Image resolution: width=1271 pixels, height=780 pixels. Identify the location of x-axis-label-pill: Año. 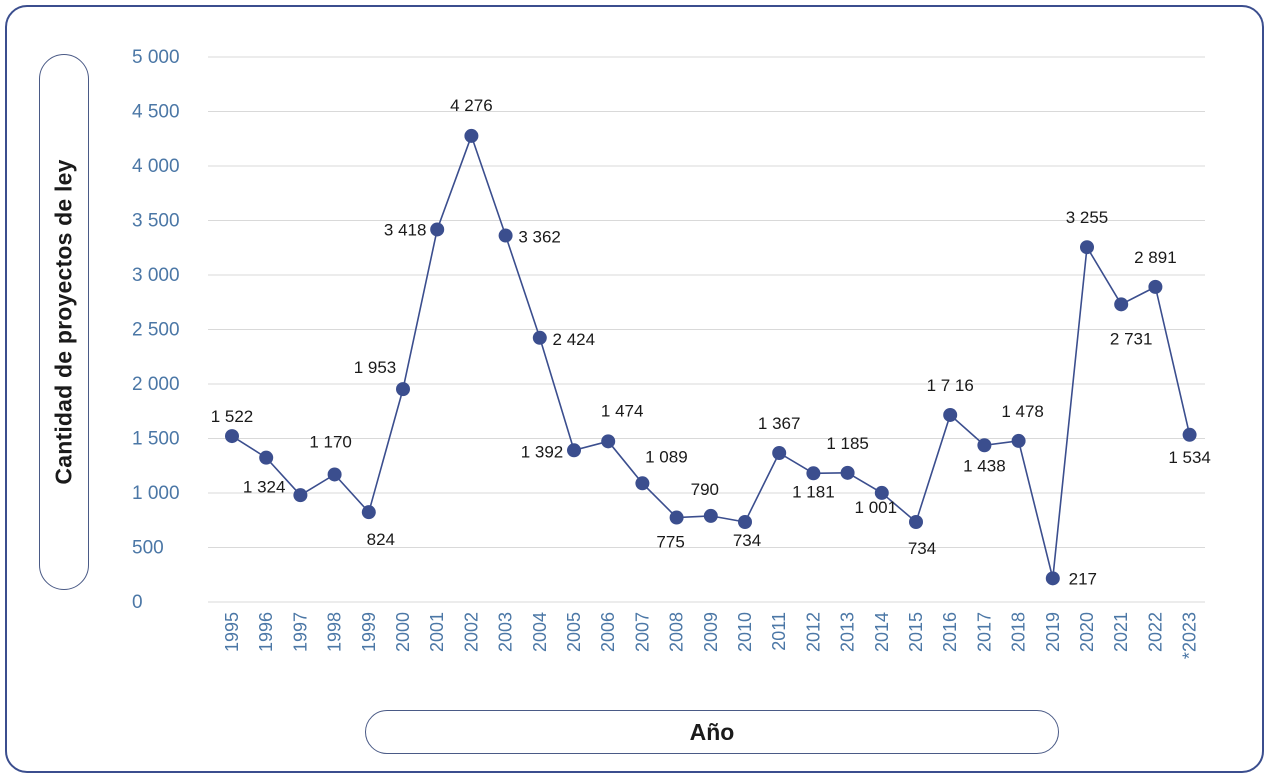
(712, 732).